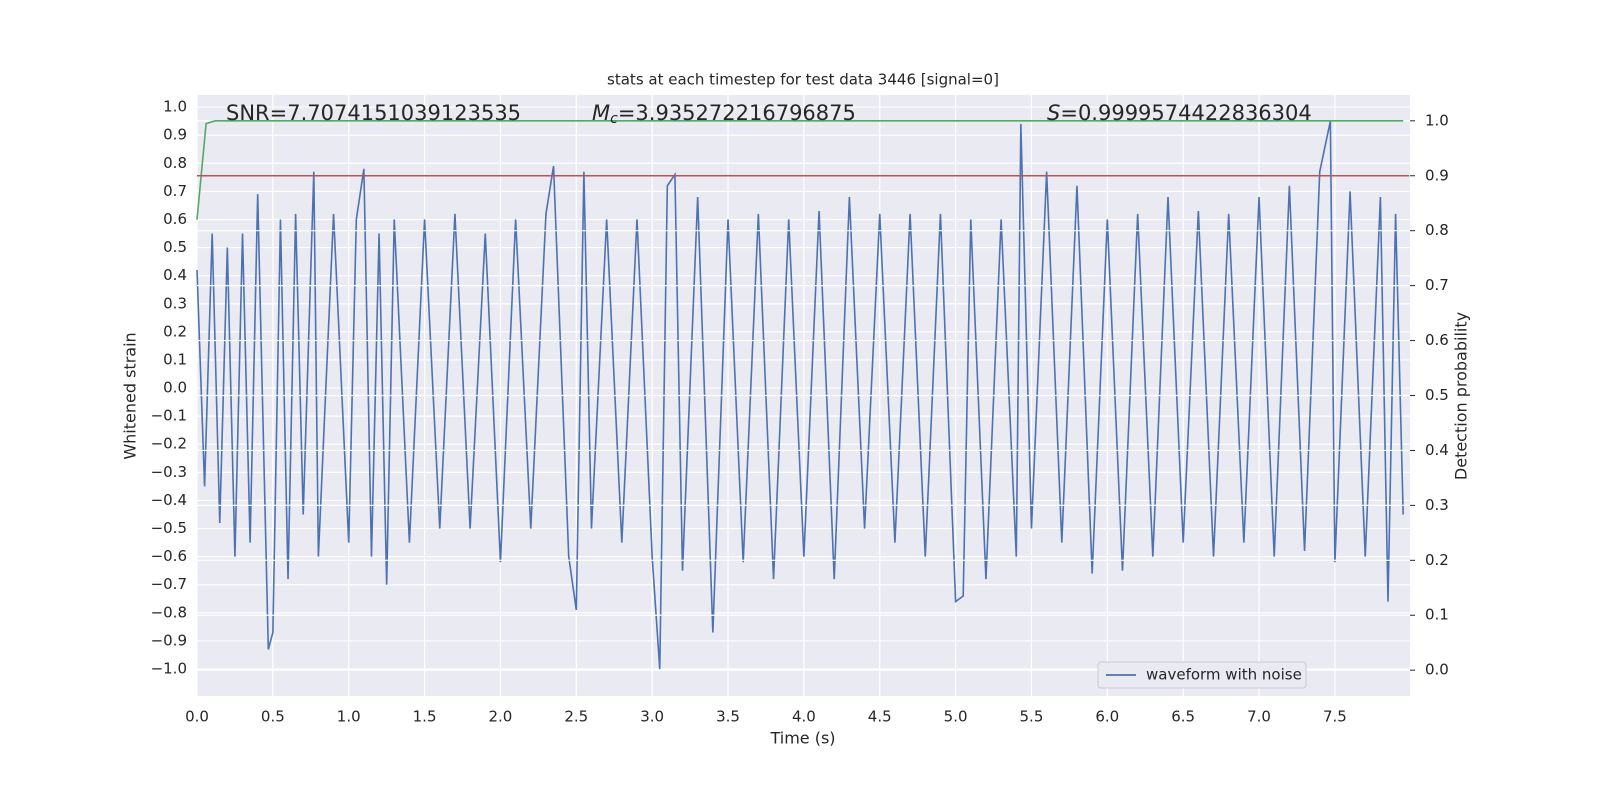 The width and height of the screenshot is (1600, 800). What do you see at coordinates (175, 191) in the screenshot?
I see `y-tick-label: 0.7` at bounding box center [175, 191].